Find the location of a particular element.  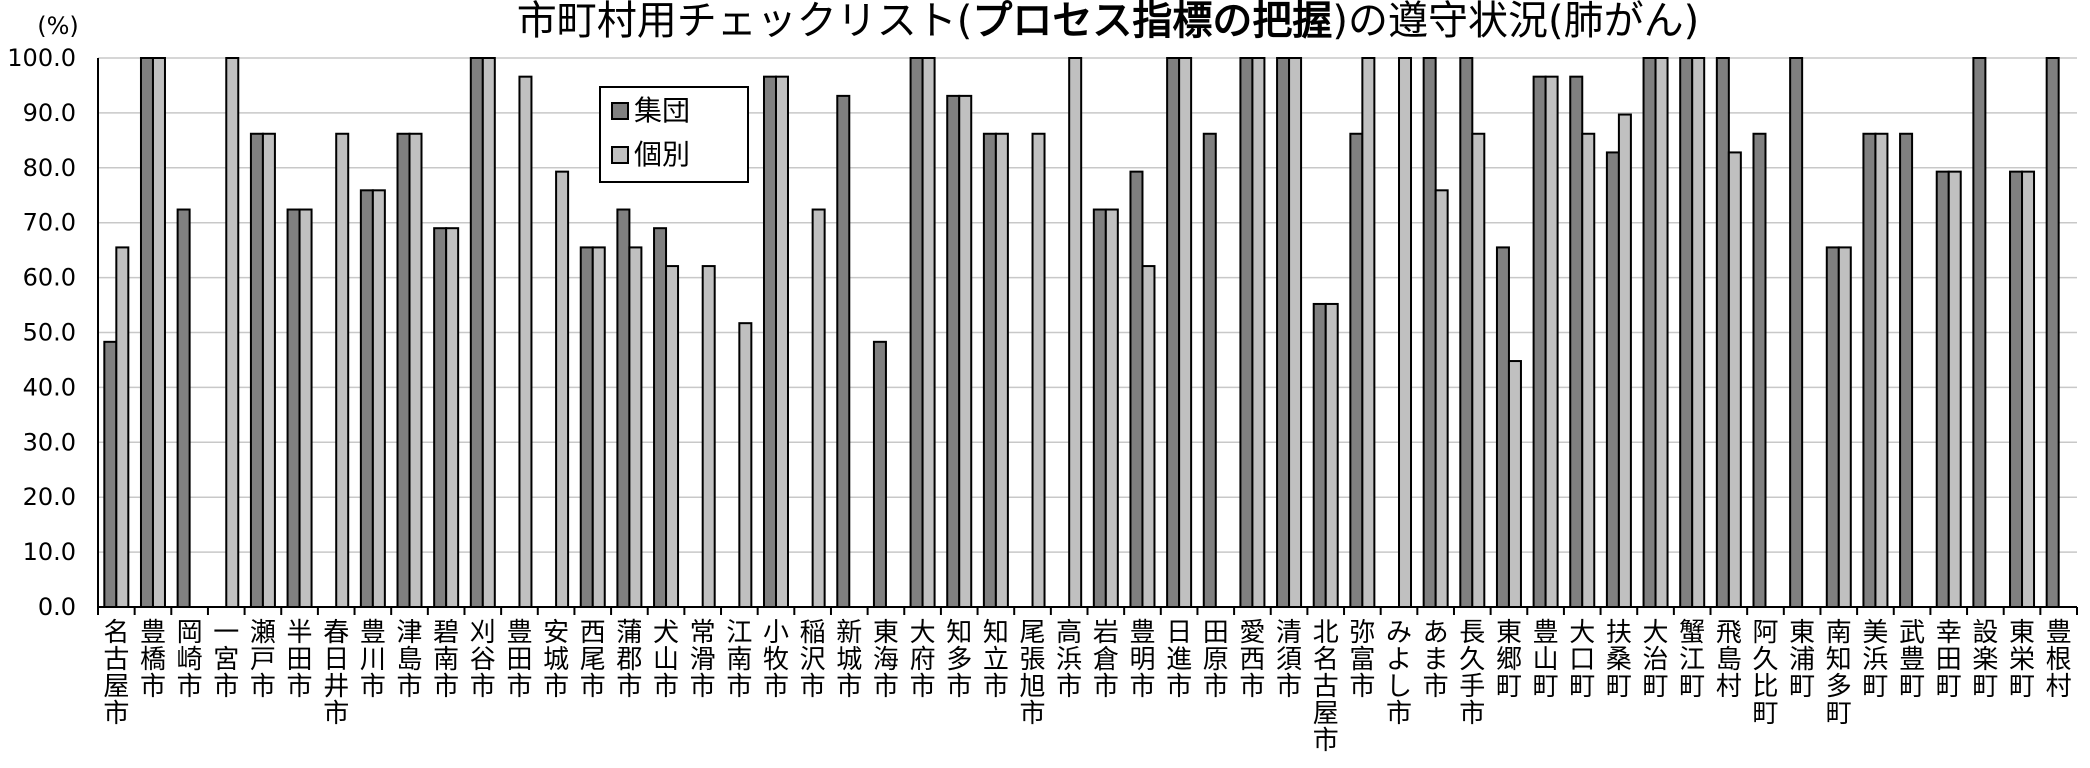

category-label: 大口町 is located at coordinates (1582, 660).